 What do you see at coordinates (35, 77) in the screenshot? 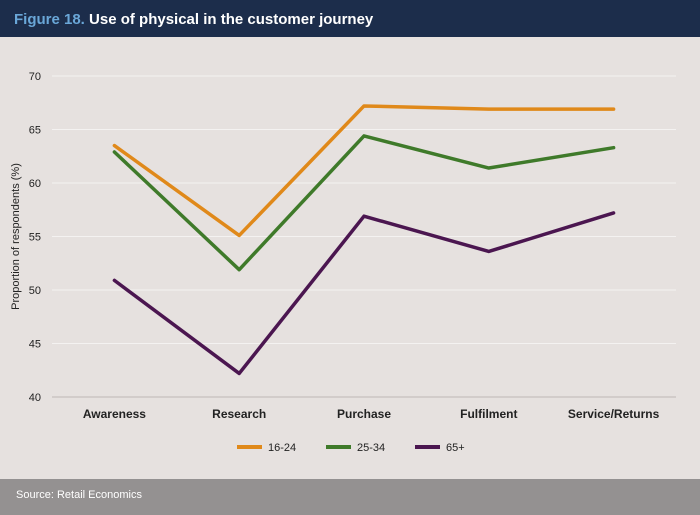
I see `y-tick-label: 70` at bounding box center [35, 77].